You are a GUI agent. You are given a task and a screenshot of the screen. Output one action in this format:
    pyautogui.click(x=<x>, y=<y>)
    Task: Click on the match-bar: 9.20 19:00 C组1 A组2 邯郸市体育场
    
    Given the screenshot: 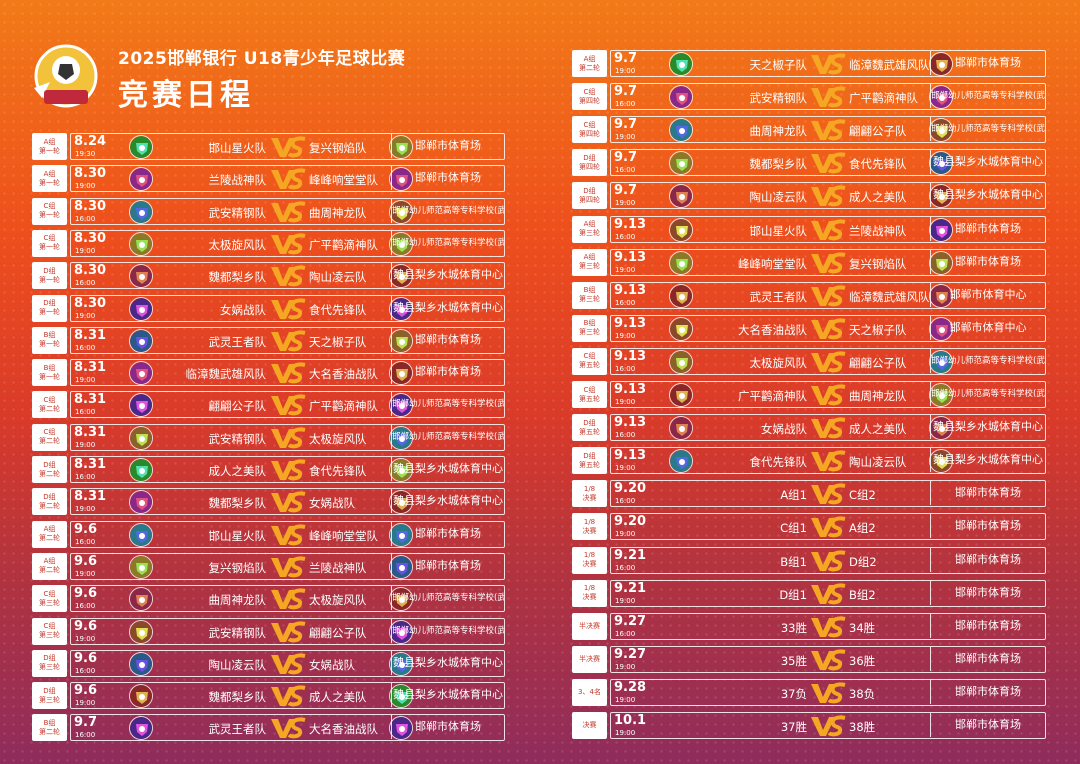 What is the action you would take?
    pyautogui.click(x=828, y=527)
    